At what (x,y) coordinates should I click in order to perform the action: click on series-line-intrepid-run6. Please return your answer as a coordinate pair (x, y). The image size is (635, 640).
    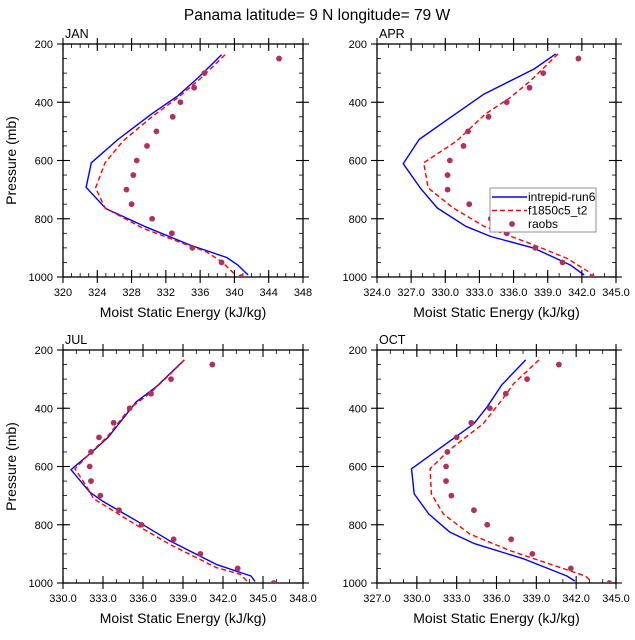
    Looking at the image, I should click on (493, 470).